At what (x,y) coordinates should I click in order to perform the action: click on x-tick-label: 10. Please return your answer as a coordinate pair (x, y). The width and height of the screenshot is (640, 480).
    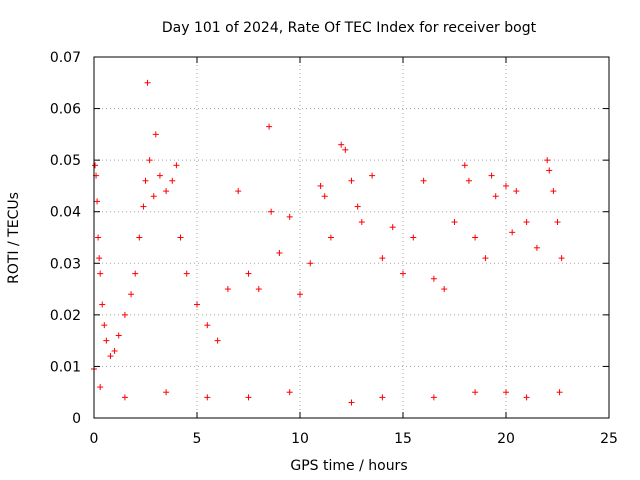
    Looking at the image, I should click on (300, 439).